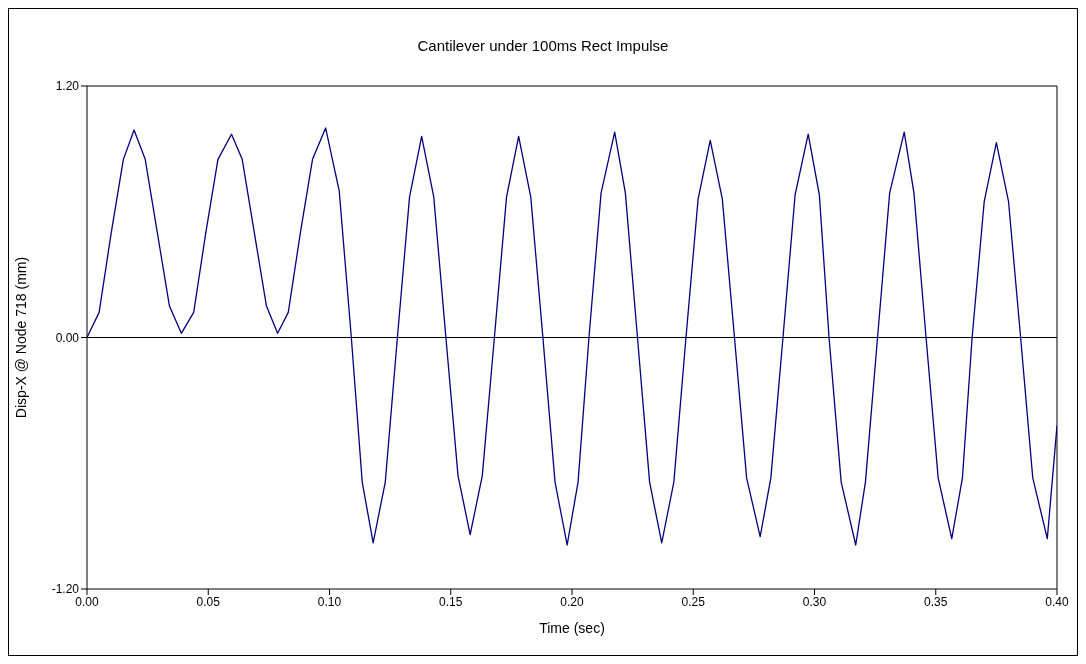  Describe the element at coordinates (572, 628) in the screenshot. I see `x-axis-title: Time (sec)` at that location.